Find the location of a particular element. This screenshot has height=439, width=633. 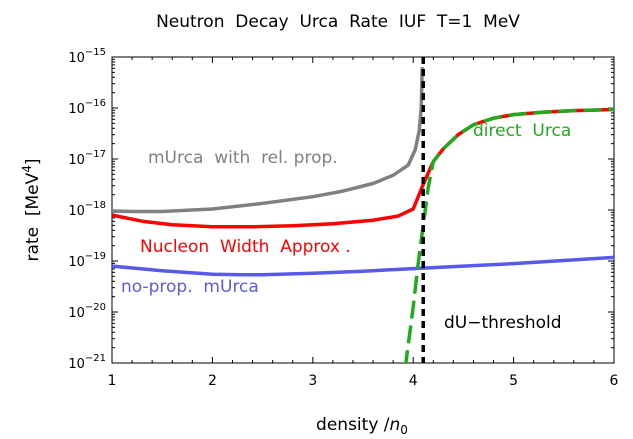

y-tick-label: 10−17 is located at coordinates (87, 158).